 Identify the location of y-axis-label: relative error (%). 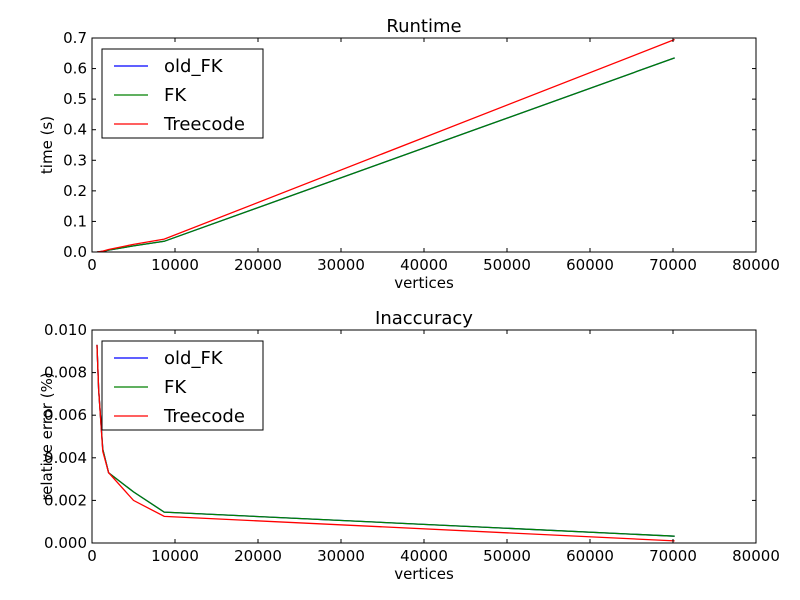
(47, 436).